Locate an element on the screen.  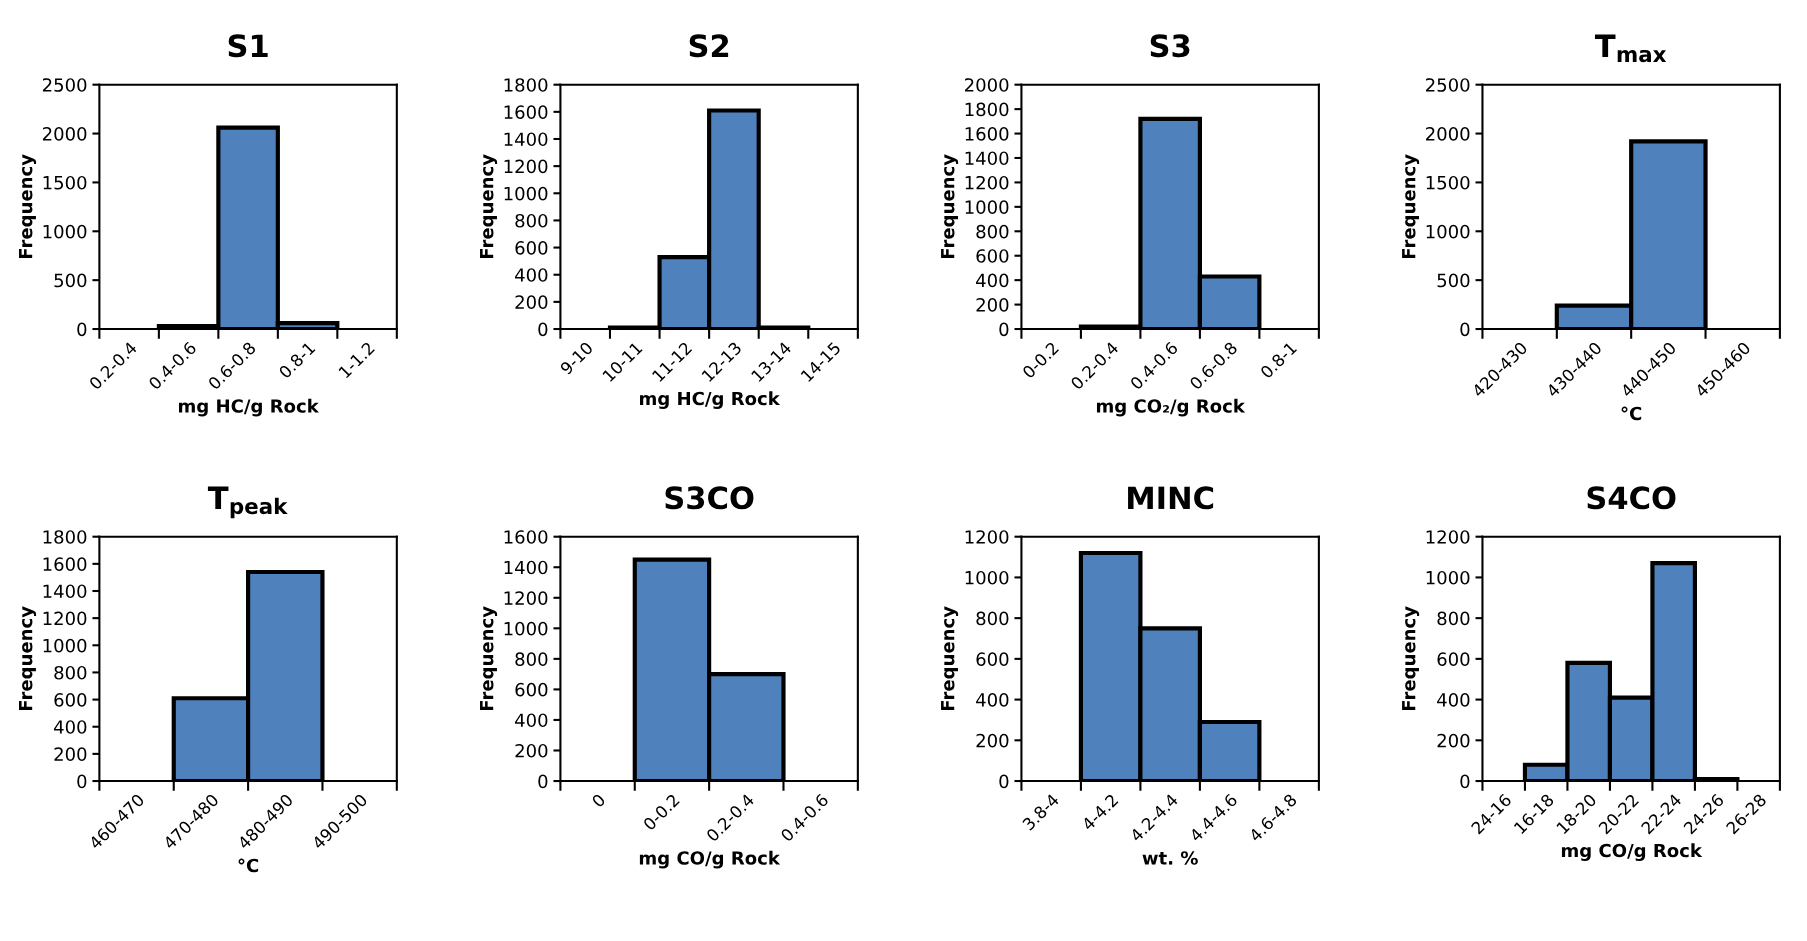
chart-title: MINC is located at coordinates (1171, 498).